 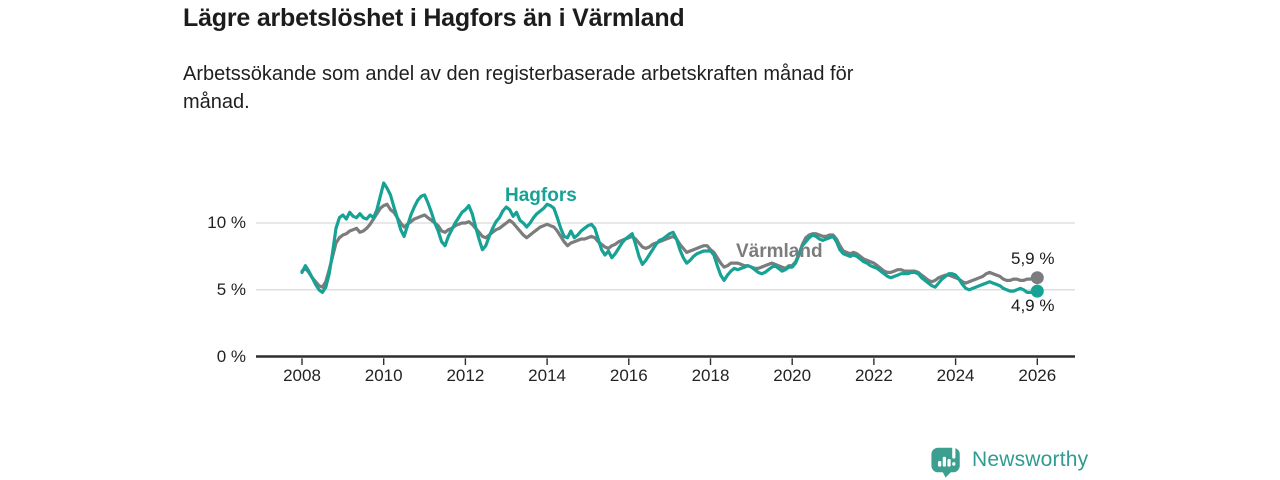 What do you see at coordinates (945, 461) in the screenshot?
I see `newsworthy-bar-chart-icon` at bounding box center [945, 461].